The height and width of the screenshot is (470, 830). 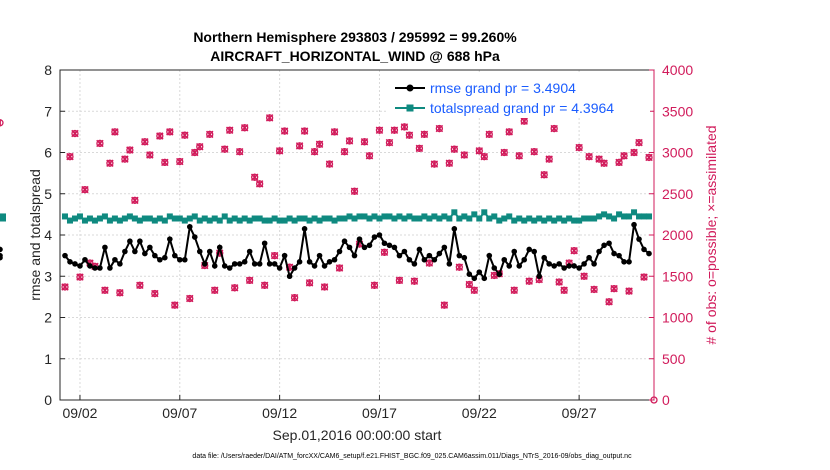 What do you see at coordinates (677, 153) in the screenshot?
I see `y2-tick-label: 3000` at bounding box center [677, 153].